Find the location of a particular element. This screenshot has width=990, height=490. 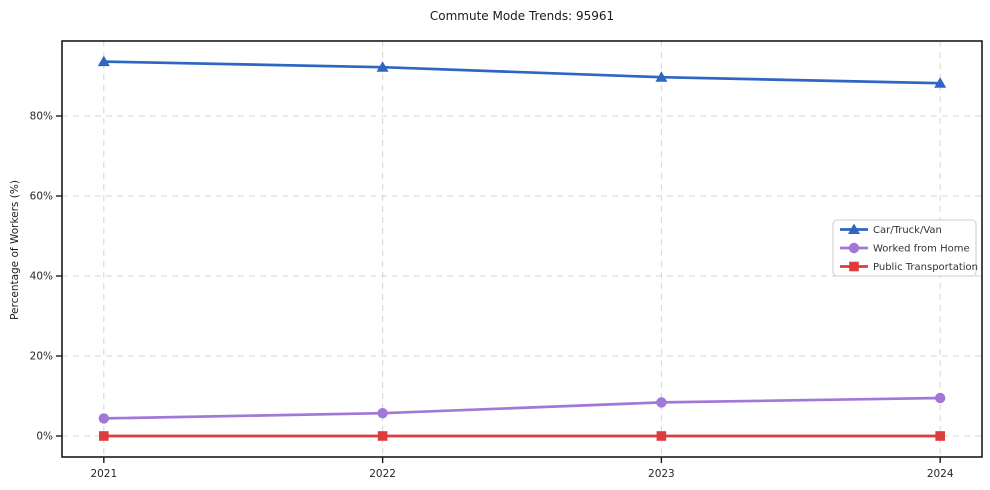

x-tick-label: 2023 is located at coordinates (661, 474).